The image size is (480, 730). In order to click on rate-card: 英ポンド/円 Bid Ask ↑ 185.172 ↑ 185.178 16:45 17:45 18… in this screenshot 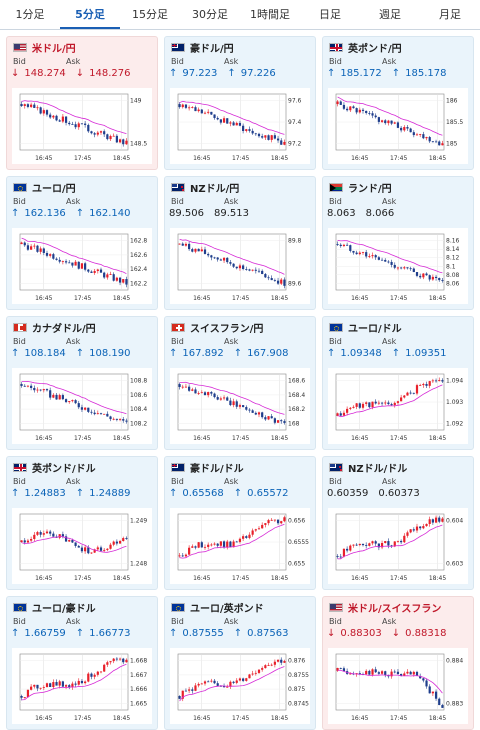, I will do `click(398, 103)`.